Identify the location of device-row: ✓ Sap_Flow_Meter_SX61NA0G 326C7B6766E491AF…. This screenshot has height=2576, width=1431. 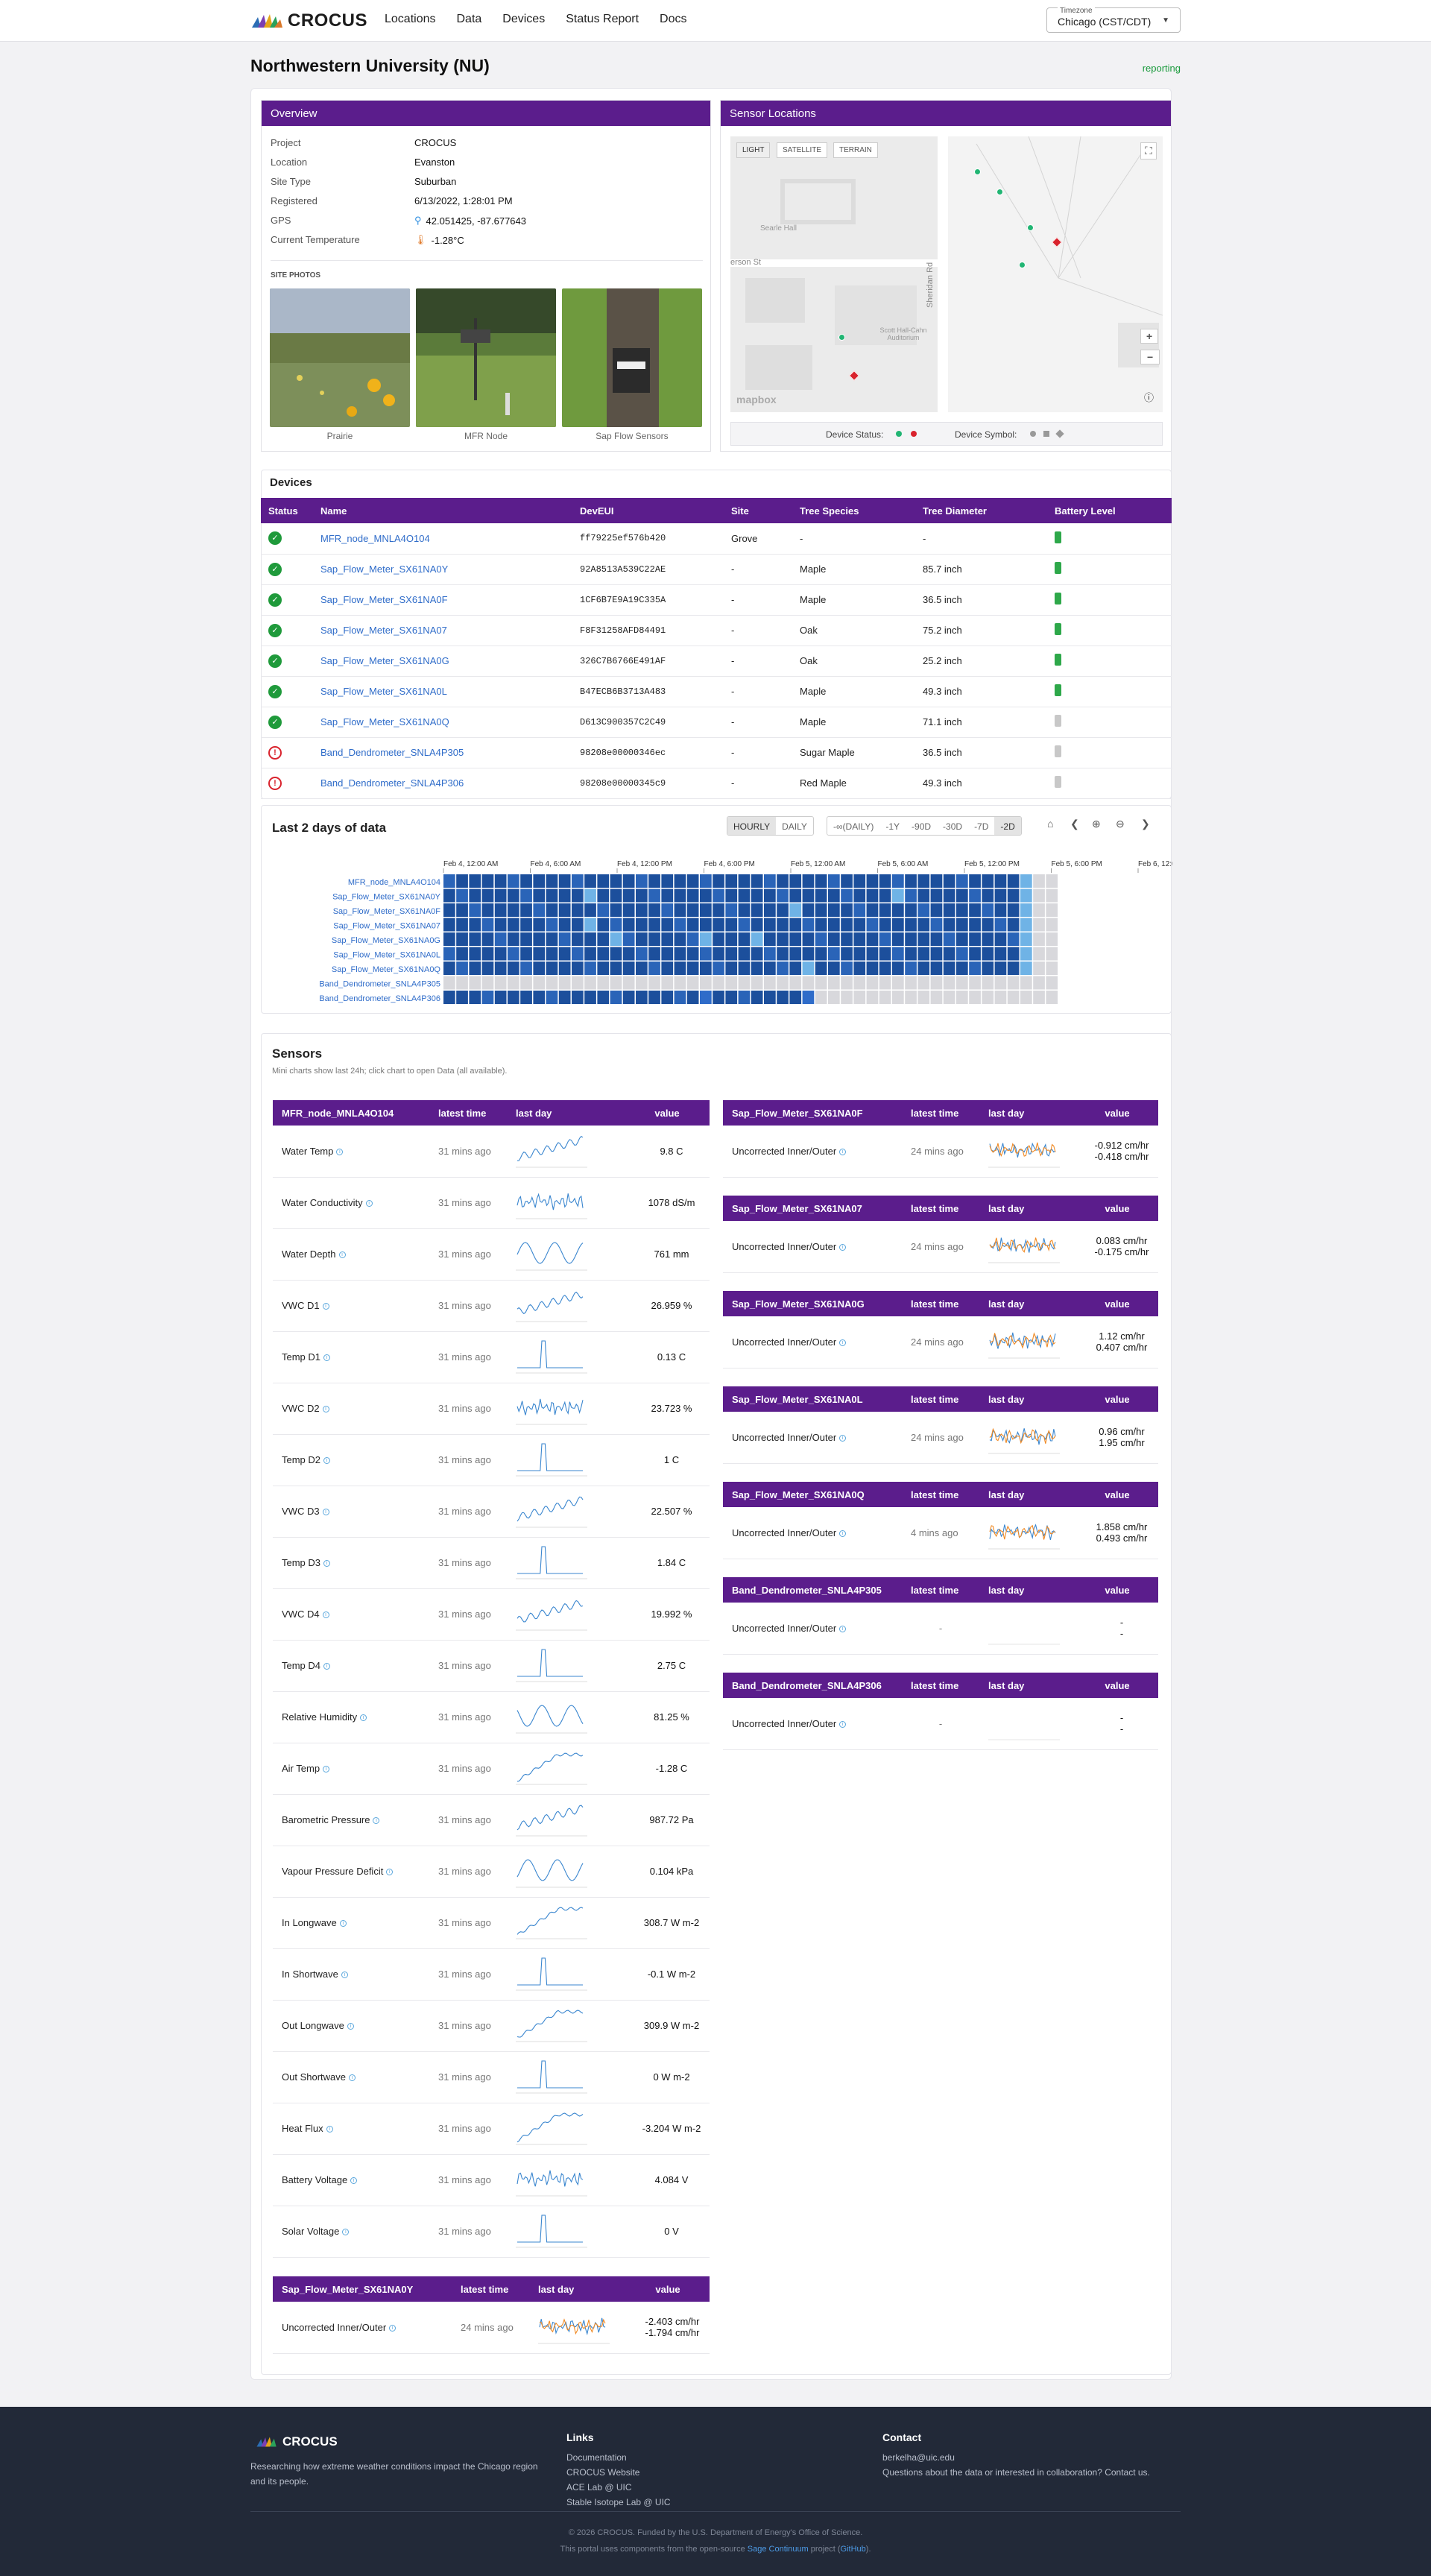
(717, 661).